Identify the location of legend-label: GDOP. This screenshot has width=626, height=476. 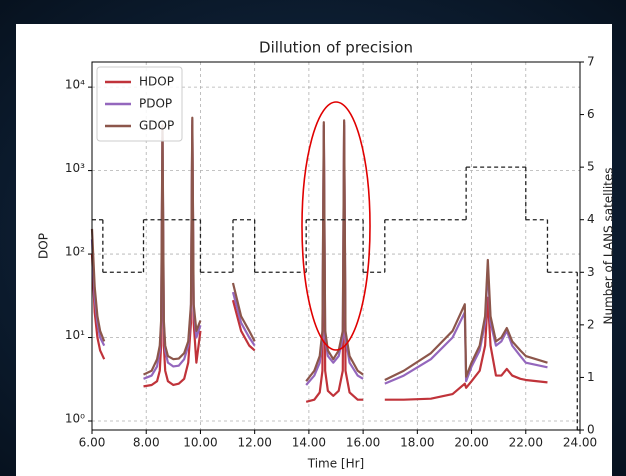
(156, 126).